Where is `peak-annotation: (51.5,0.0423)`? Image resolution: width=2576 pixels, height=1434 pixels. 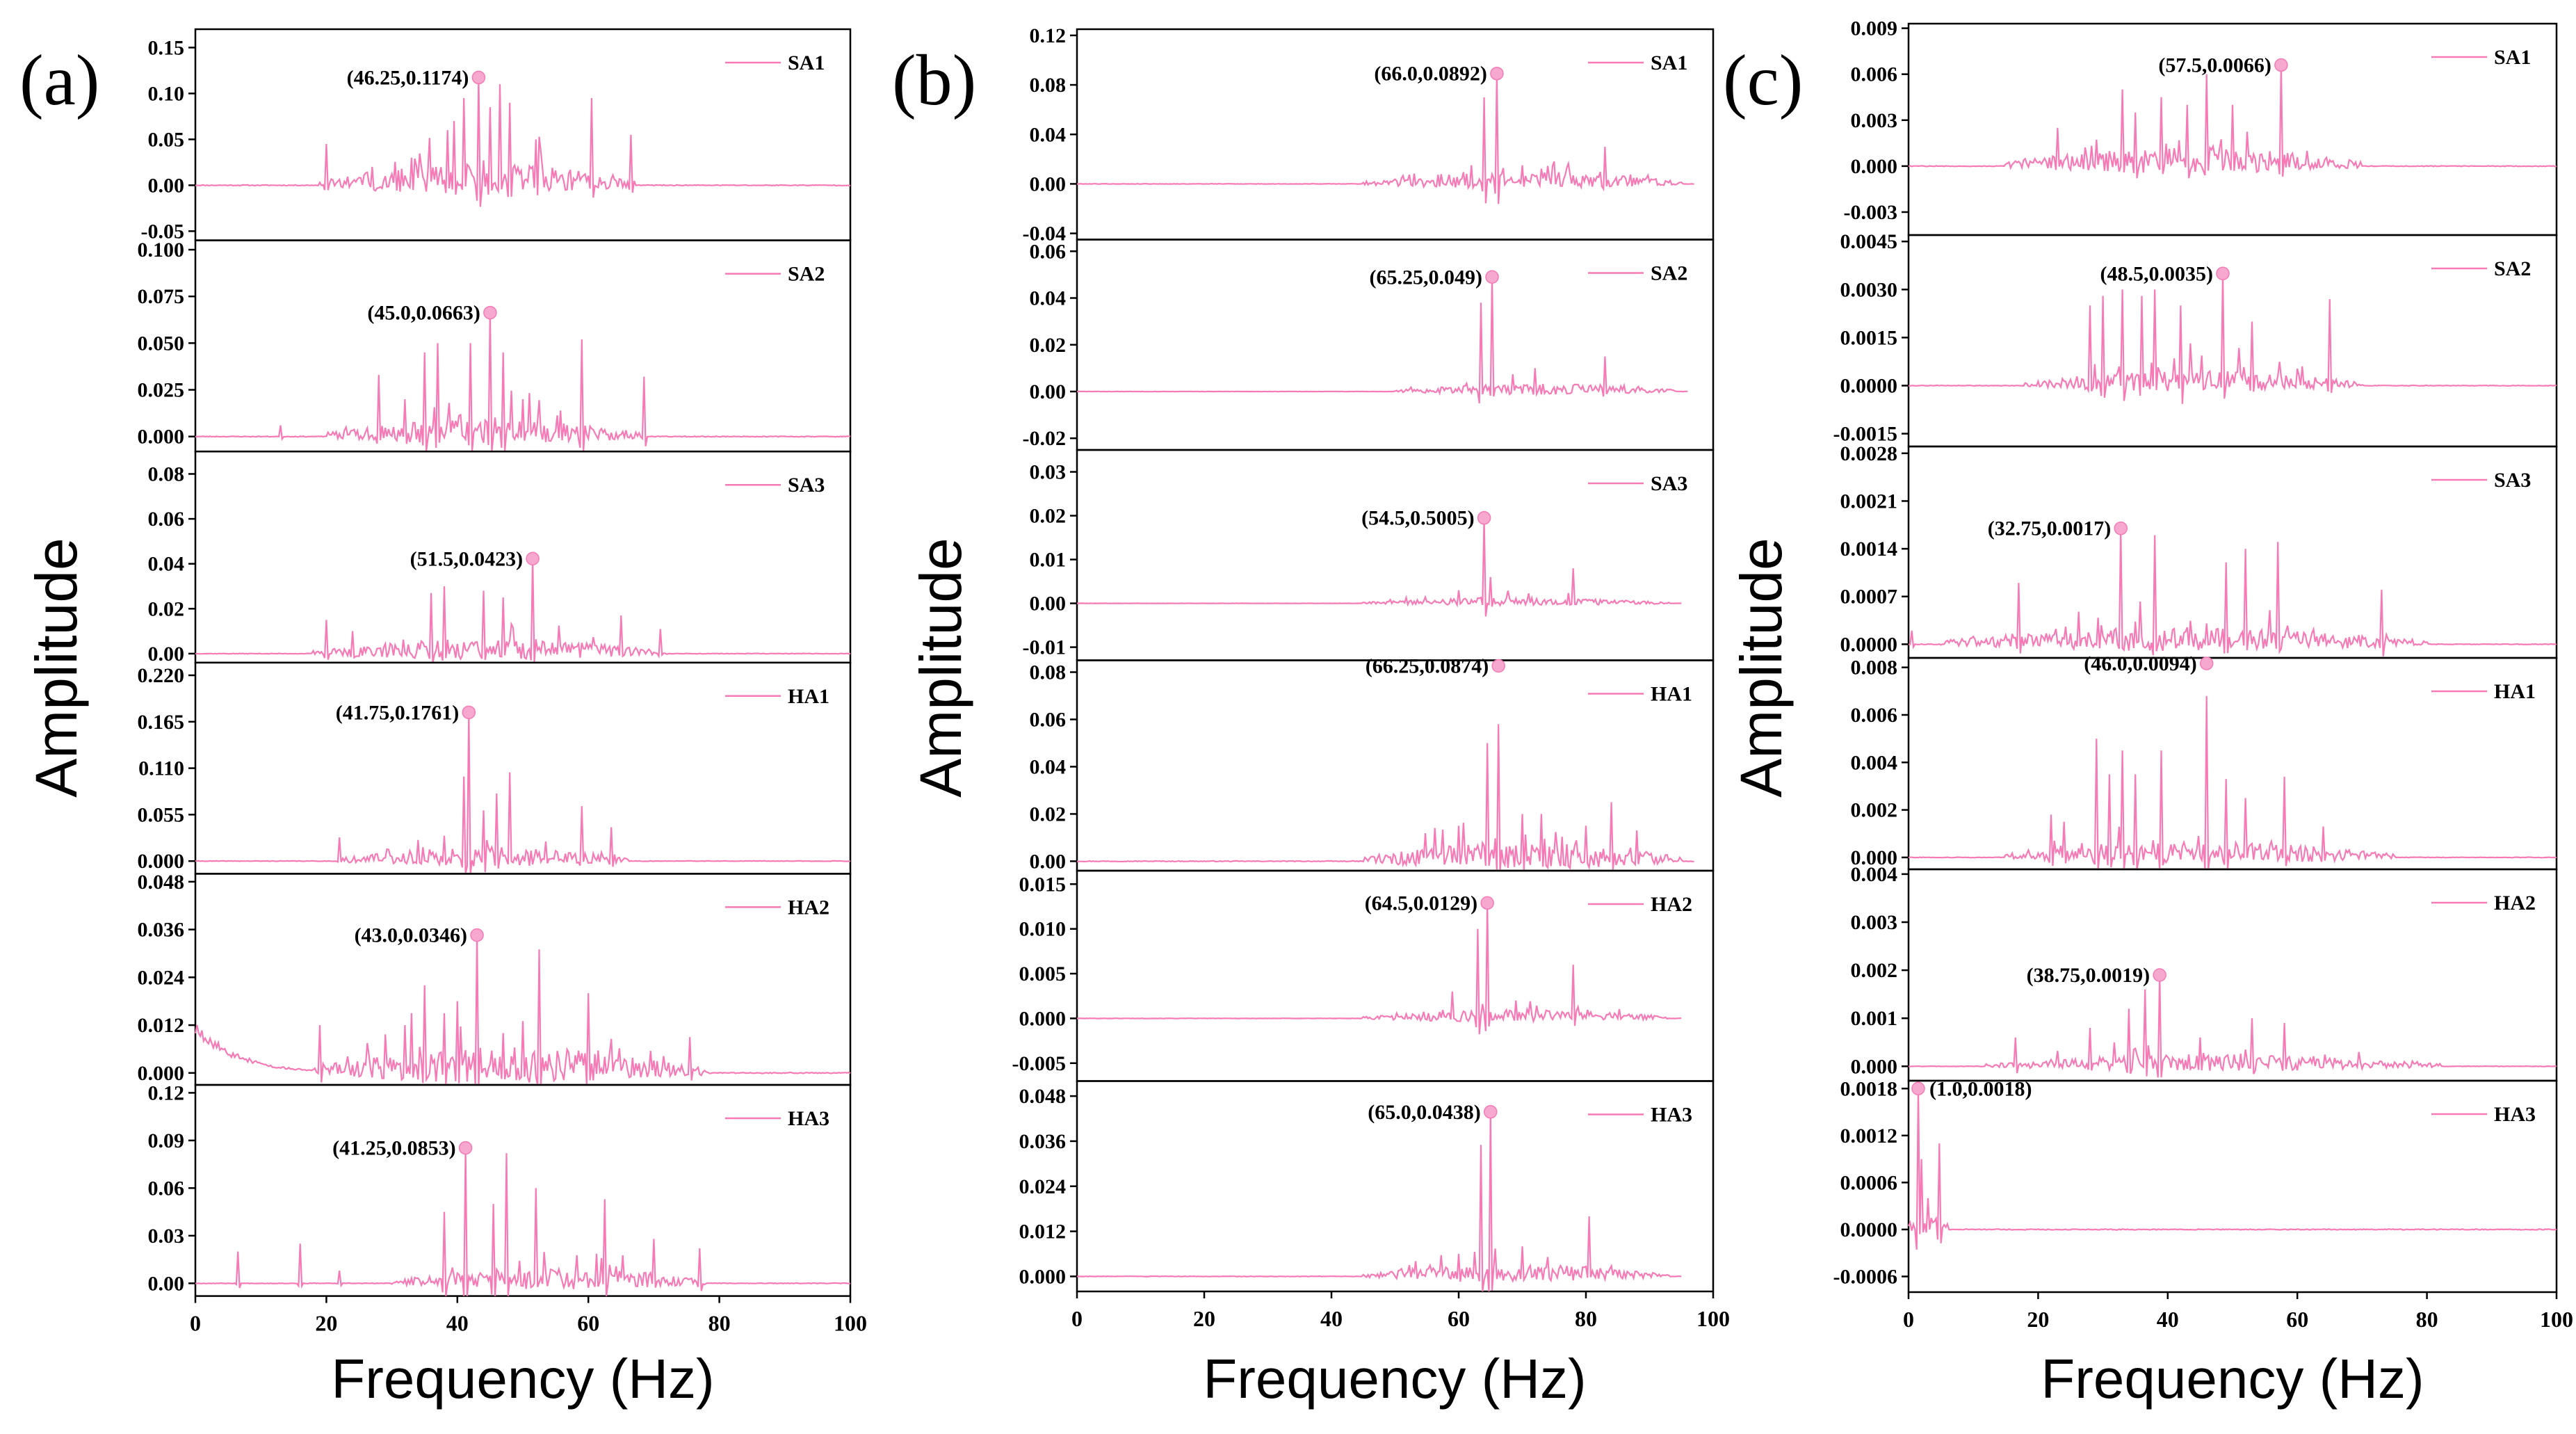
peak-annotation: (51.5,0.0423) is located at coordinates (466, 558).